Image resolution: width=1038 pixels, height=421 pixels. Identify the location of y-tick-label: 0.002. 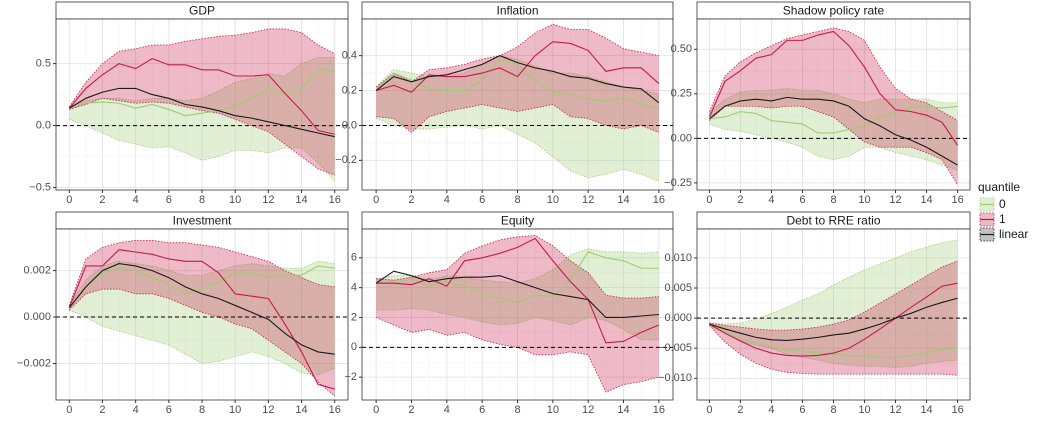
(37, 270).